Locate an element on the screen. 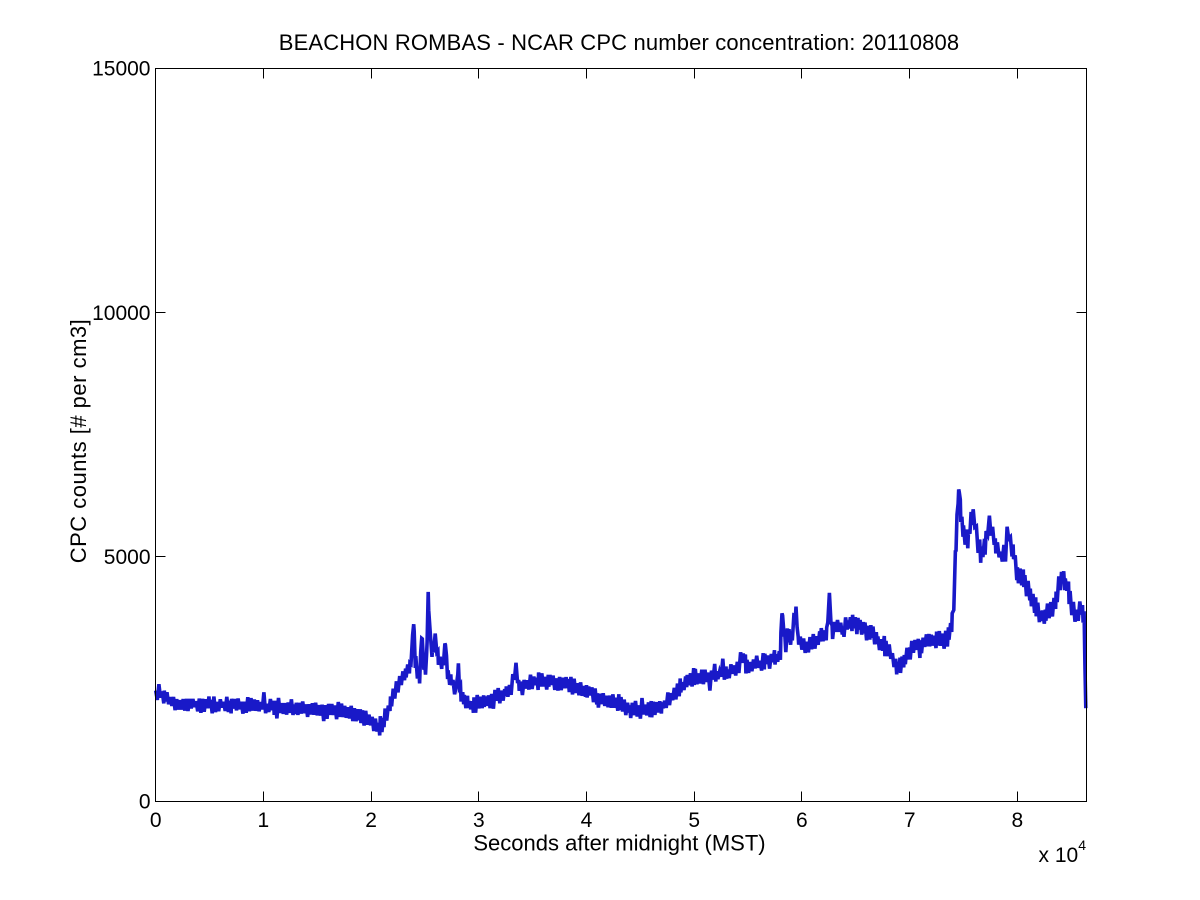 Image resolution: width=1200 pixels, height=900 pixels. svg-text: 7 is located at coordinates (910, 820).